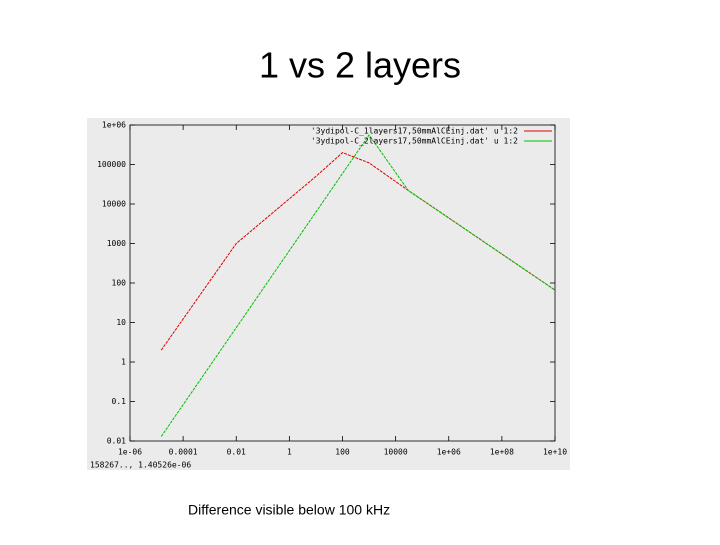  What do you see at coordinates (116, 441) in the screenshot?
I see `y-tick-label: 0.01` at bounding box center [116, 441].